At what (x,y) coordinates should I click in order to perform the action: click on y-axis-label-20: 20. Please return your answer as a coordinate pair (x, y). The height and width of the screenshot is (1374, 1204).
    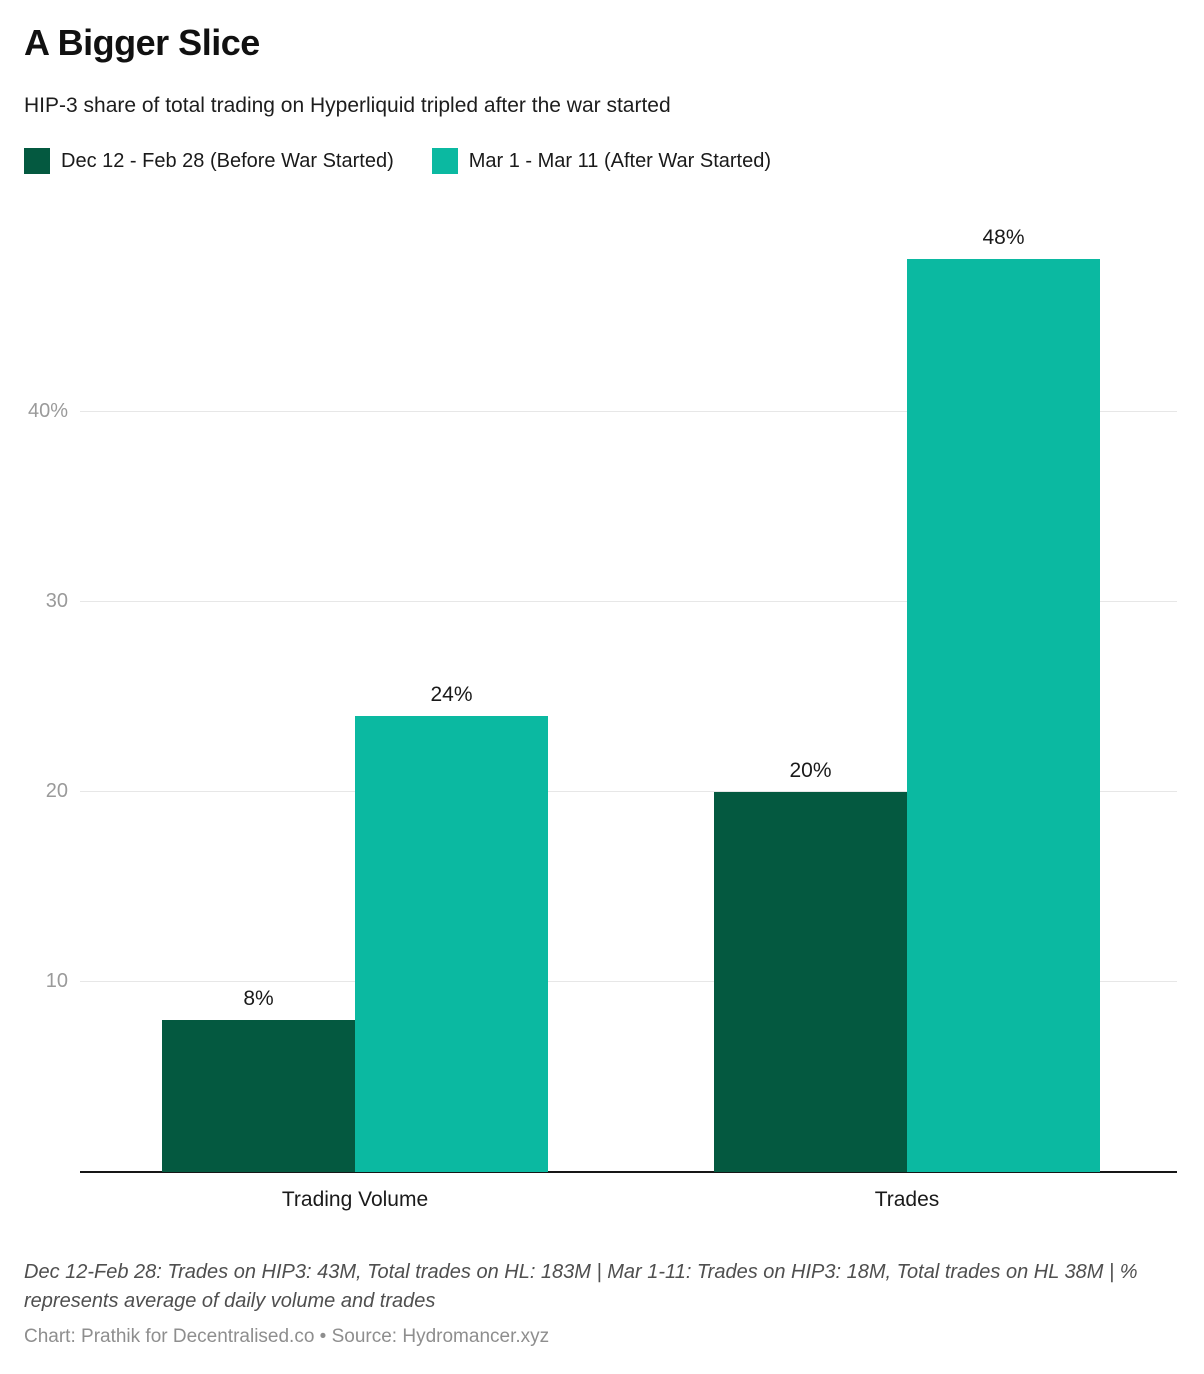
    Looking at the image, I should click on (56, 790).